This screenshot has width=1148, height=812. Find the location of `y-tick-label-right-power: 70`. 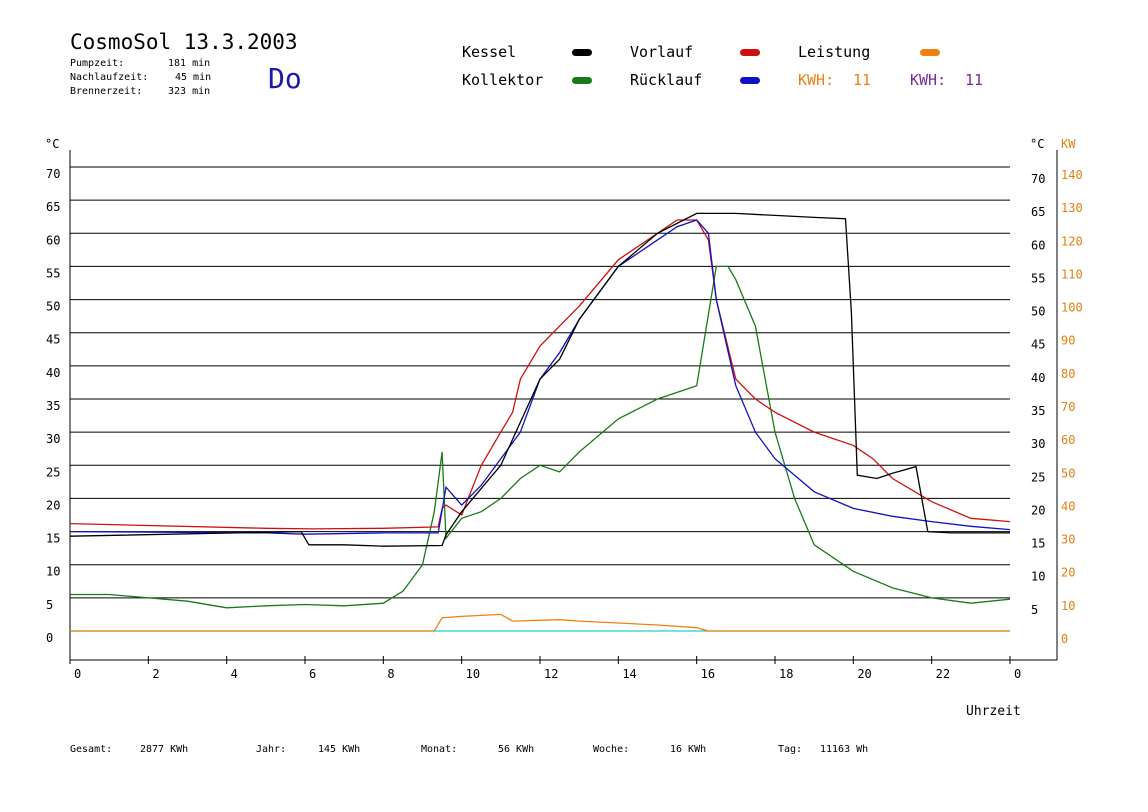

y-tick-label-right-power: 70 is located at coordinates (1068, 407).